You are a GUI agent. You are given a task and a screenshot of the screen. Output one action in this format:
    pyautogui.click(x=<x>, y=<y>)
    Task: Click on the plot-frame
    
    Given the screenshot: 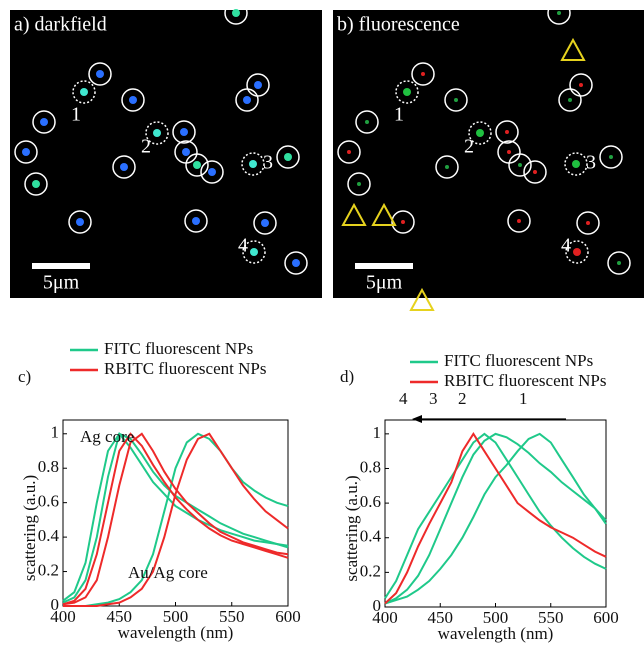 What is the action you would take?
    pyautogui.click(x=495, y=513)
    